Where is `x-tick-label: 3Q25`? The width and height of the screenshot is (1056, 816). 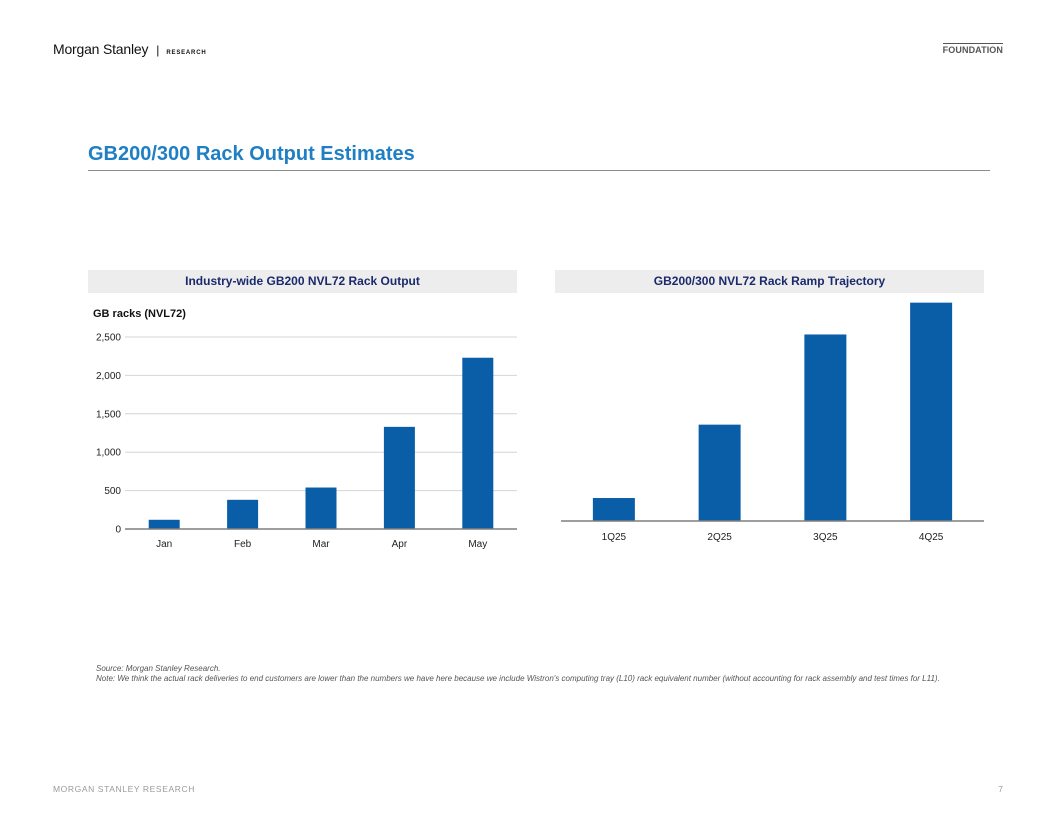
x-tick-label: 3Q25 is located at coordinates (825, 537).